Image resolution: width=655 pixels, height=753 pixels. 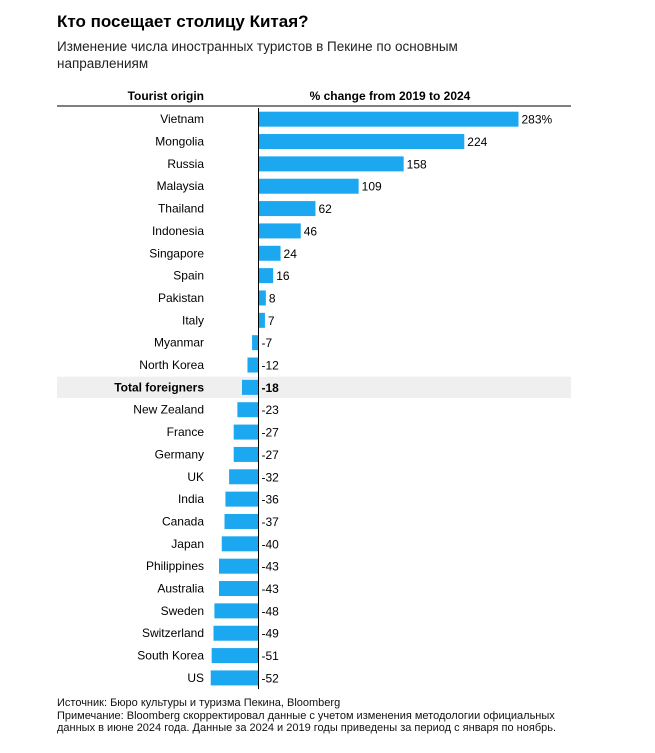 What do you see at coordinates (171, 365) in the screenshot?
I see `category-label: North Korea` at bounding box center [171, 365].